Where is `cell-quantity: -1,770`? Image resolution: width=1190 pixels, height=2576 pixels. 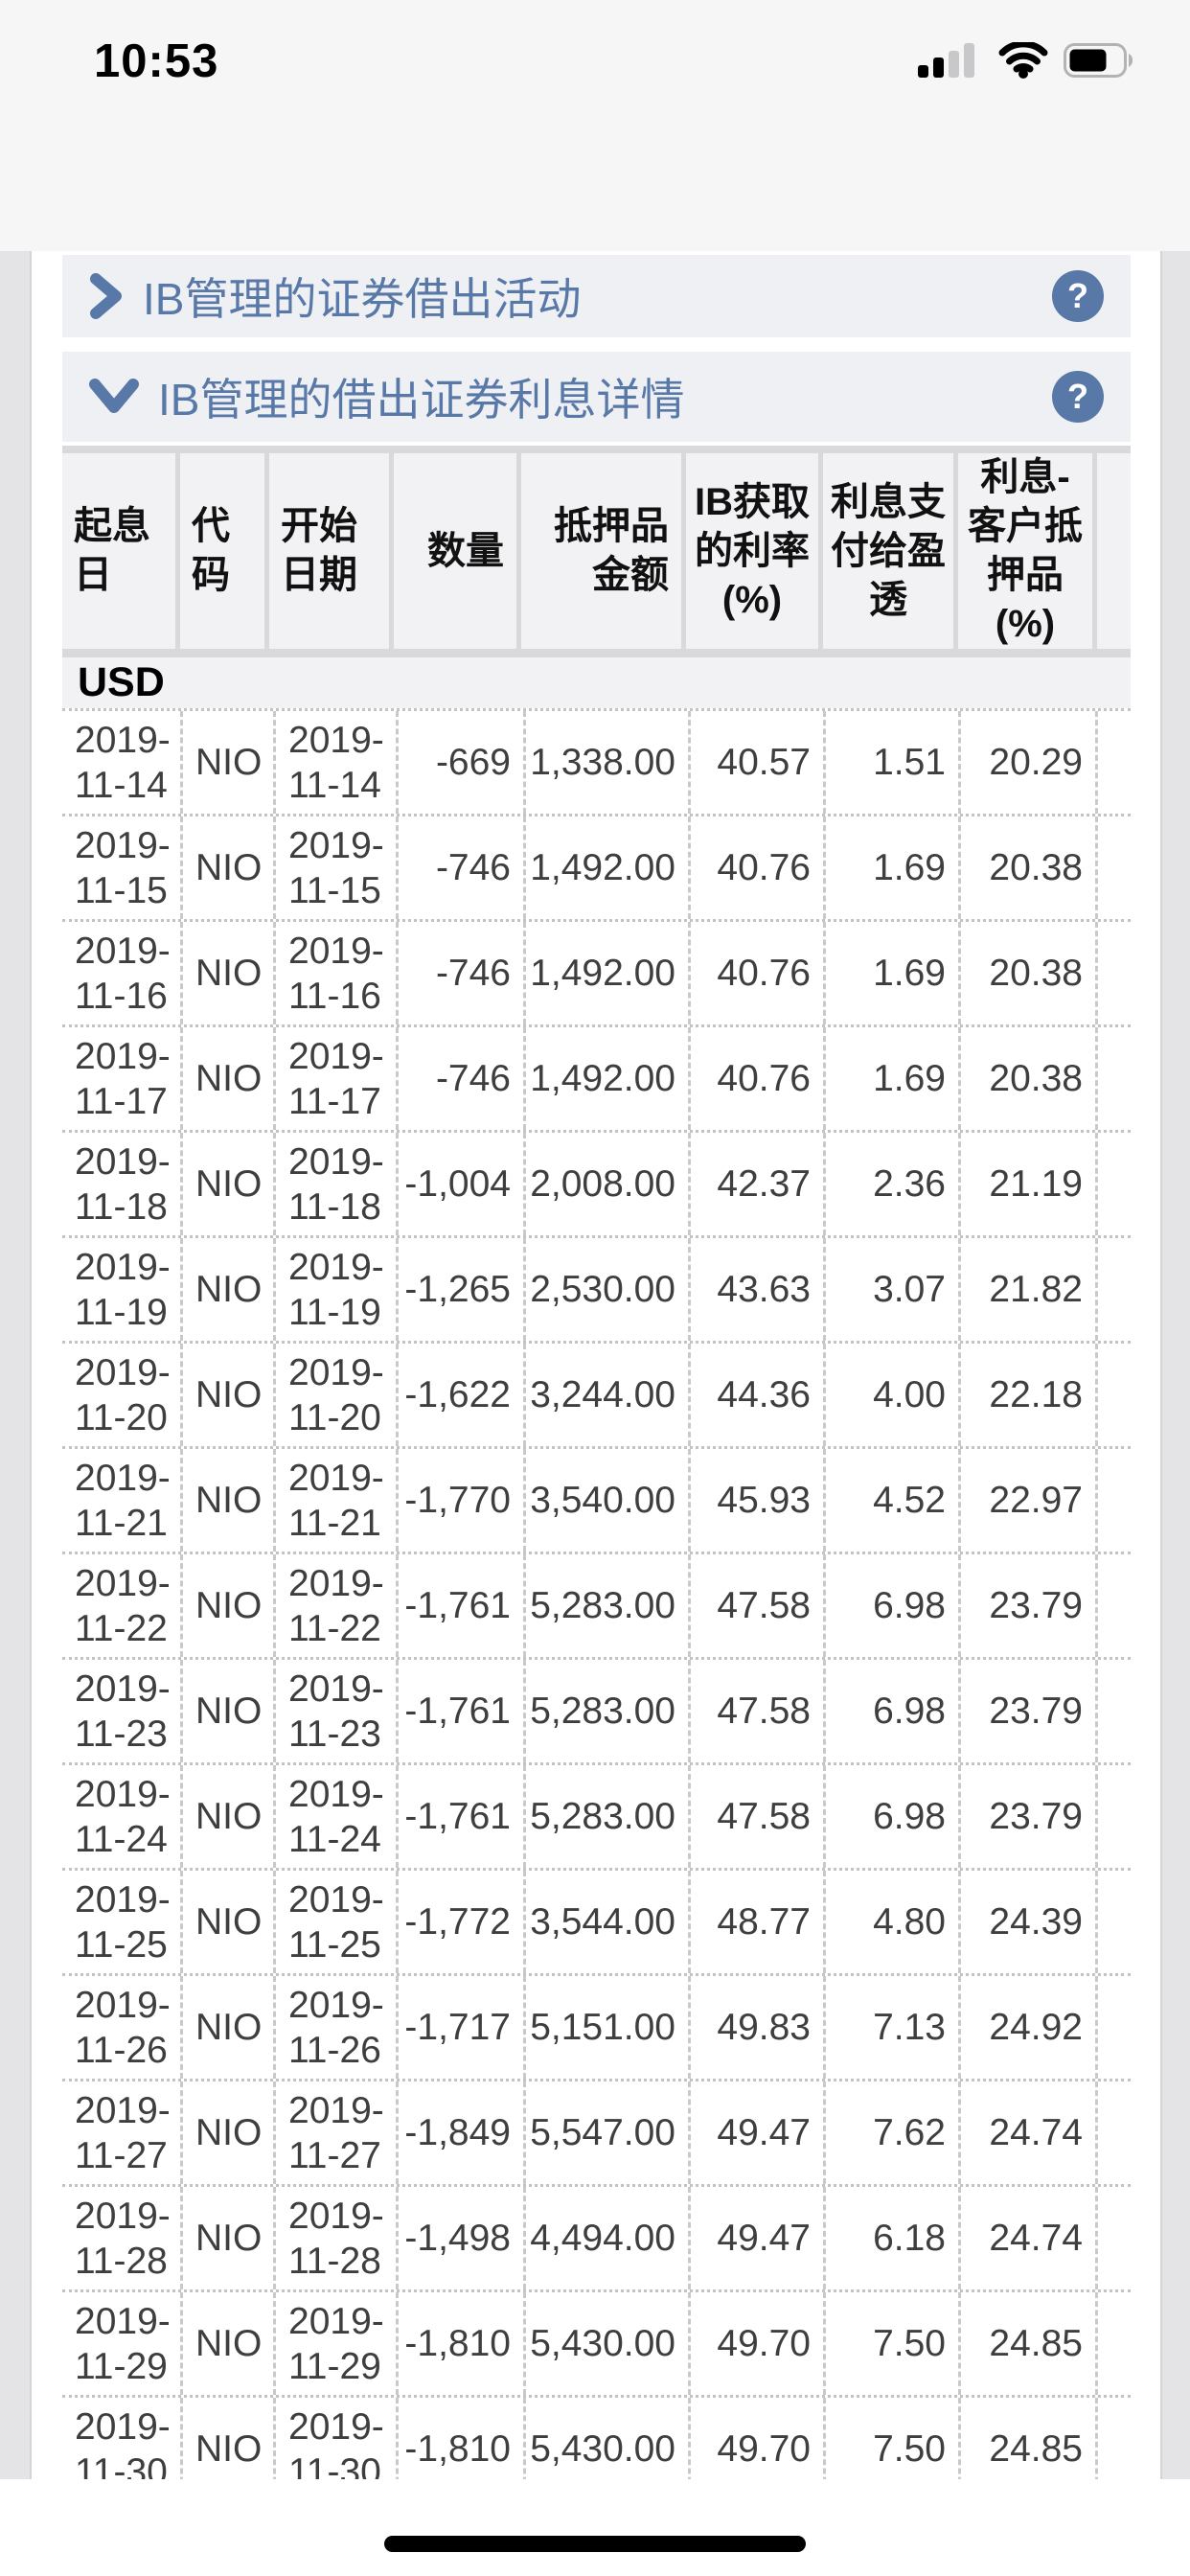 cell-quantity: -1,770 is located at coordinates (460, 1500).